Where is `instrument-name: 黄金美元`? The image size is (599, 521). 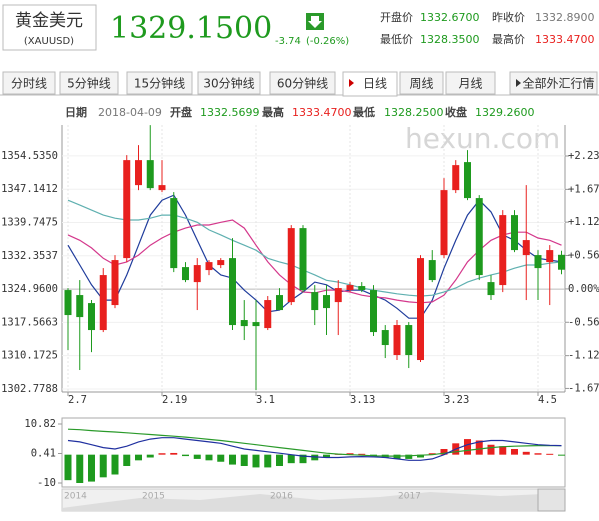
instrument-name: 黄金美元 is located at coordinates (49, 21).